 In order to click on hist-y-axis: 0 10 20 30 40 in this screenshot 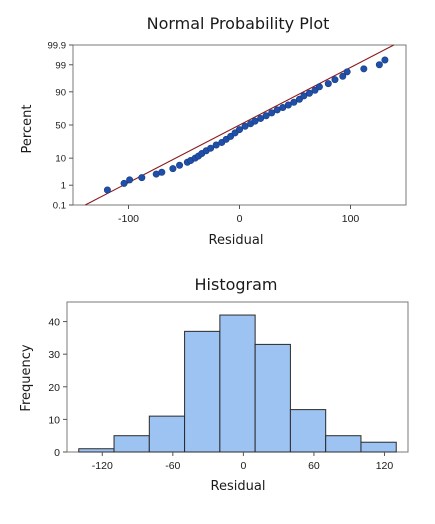, I will do `click(57, 388)`.